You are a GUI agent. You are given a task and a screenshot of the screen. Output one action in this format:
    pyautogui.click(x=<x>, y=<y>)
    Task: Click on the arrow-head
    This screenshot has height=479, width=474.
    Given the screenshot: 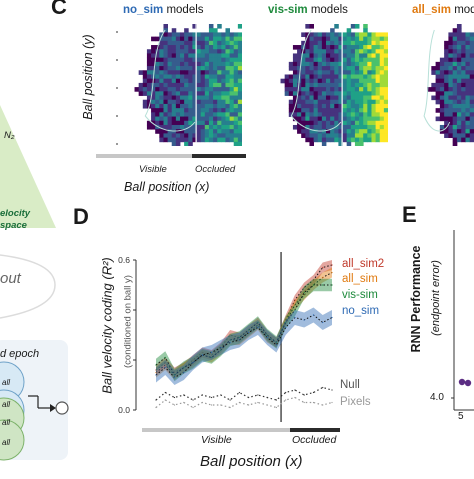 What is the action you would take?
    pyautogui.click(x=53, y=408)
    